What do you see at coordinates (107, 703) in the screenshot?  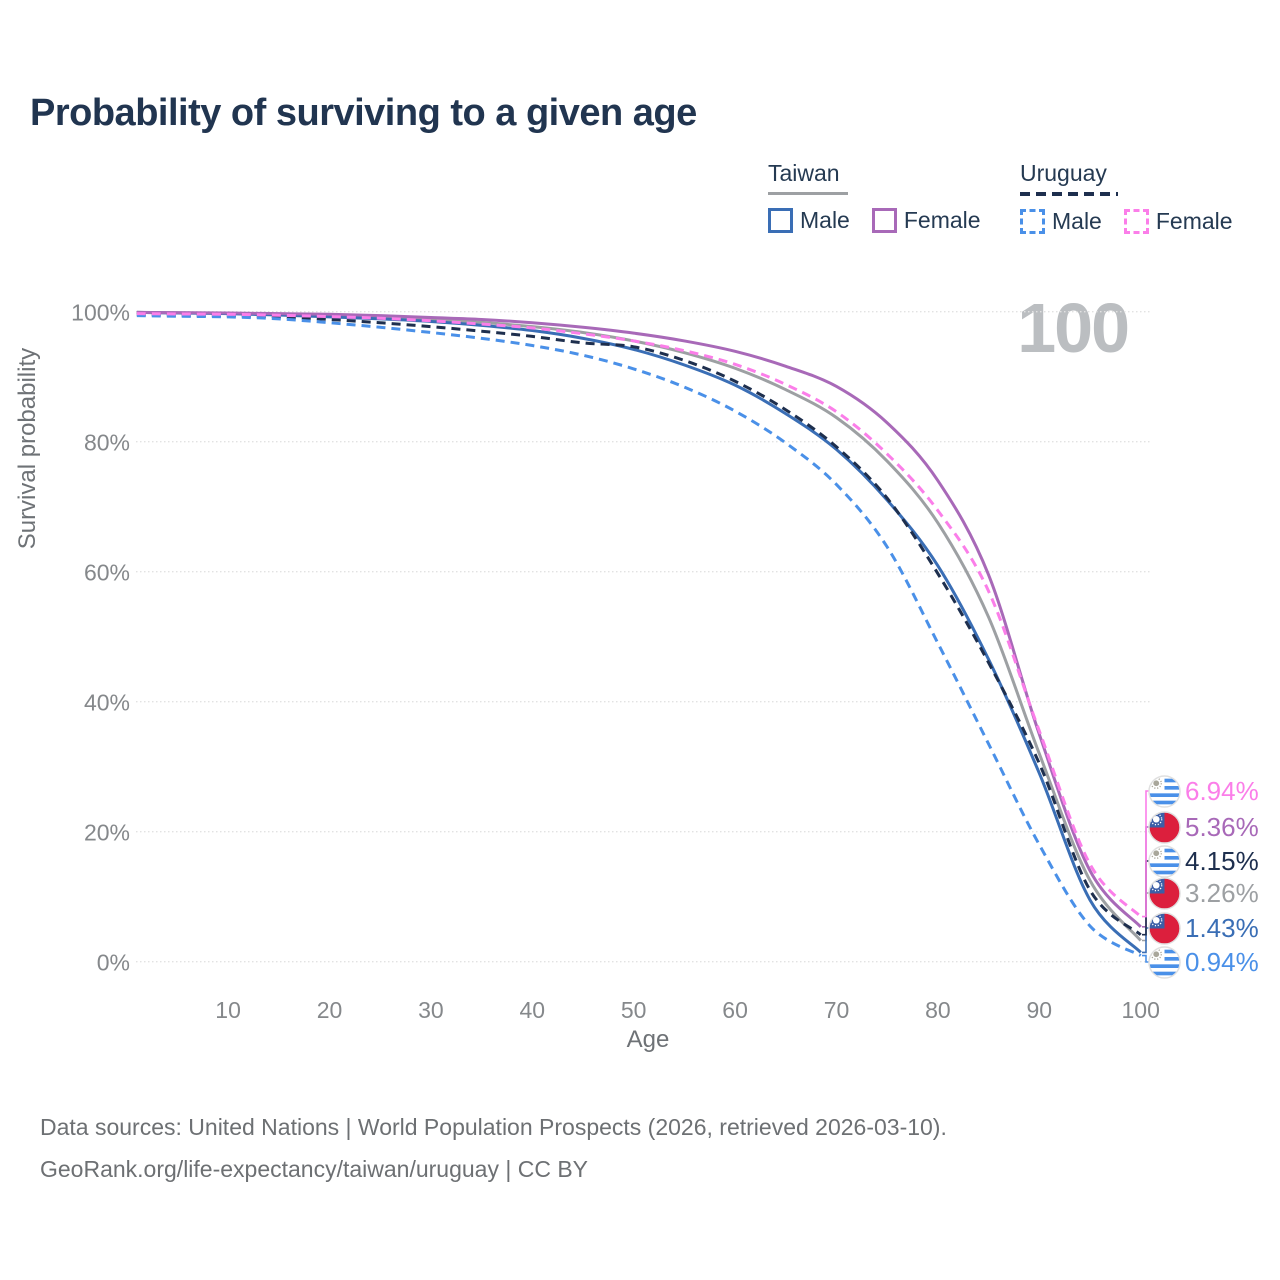 I see `y-tick-40: 40%` at bounding box center [107, 703].